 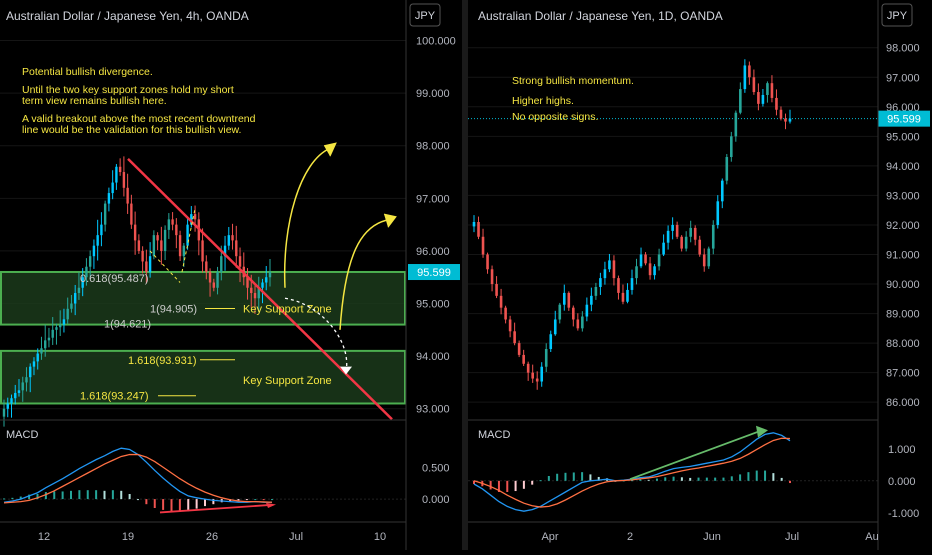 I want to click on time-tick-label: 19, so click(x=128, y=537).